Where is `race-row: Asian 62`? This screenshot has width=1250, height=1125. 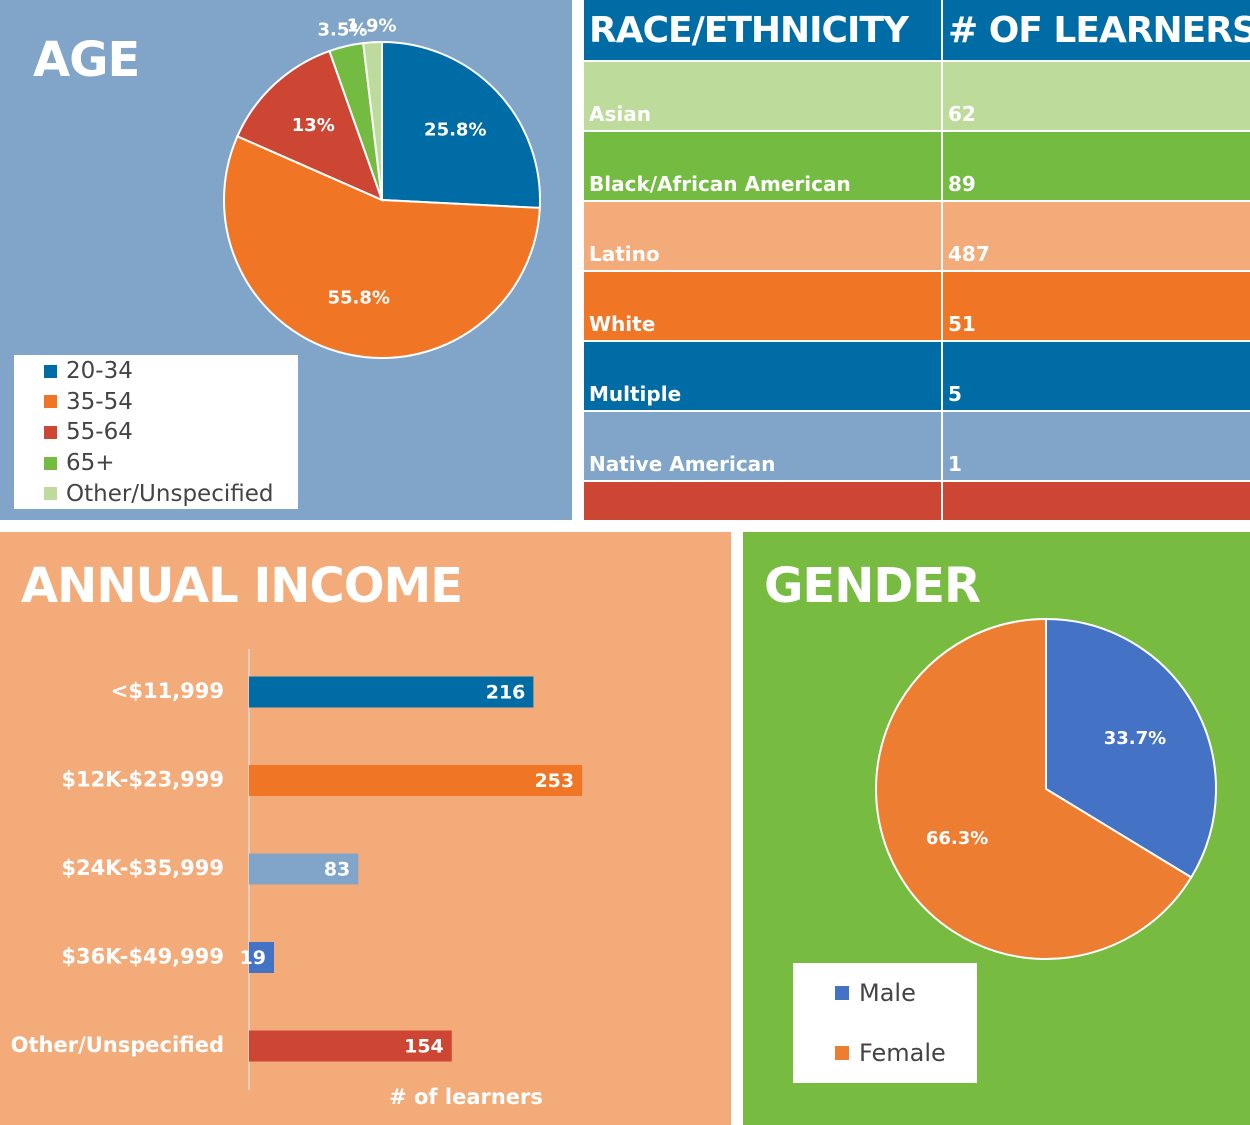 race-row: Asian 62 is located at coordinates (917, 95).